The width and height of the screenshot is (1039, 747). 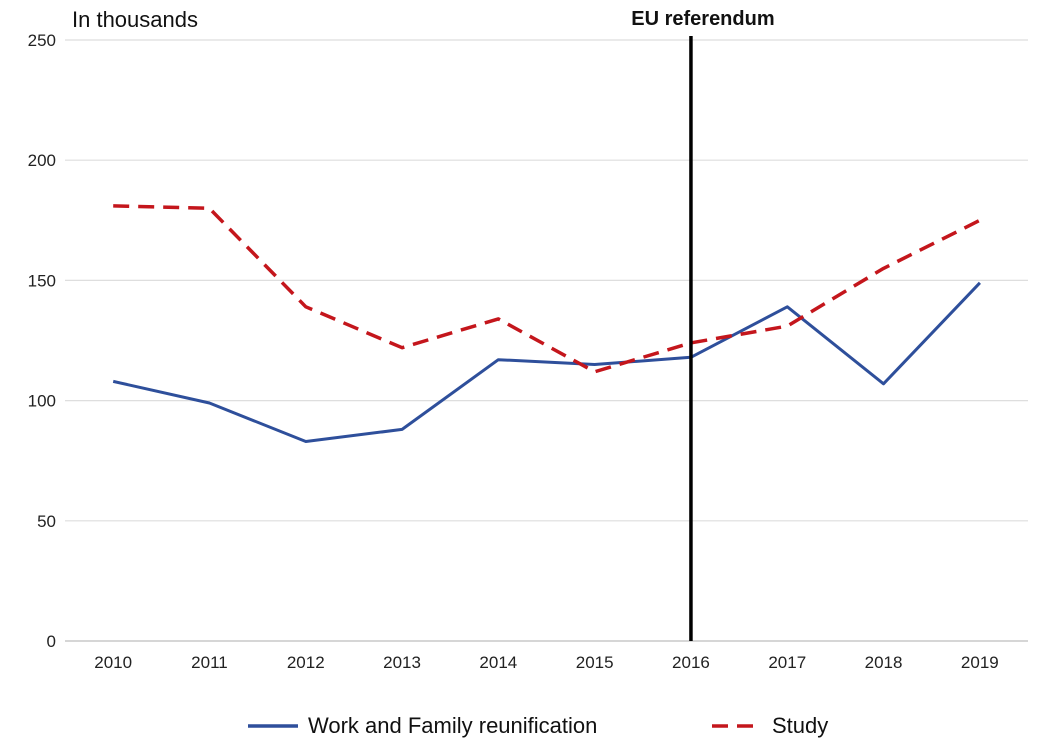 I want to click on legend: Work and Family reunification Study, so click(x=538, y=725).